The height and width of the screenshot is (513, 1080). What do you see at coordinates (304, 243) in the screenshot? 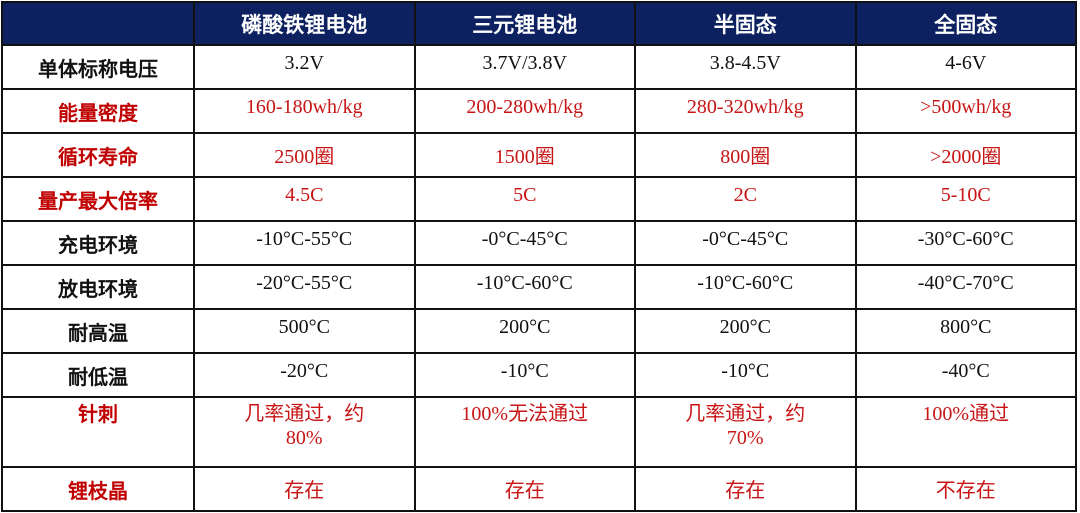
I see `table-cell: -10°C-55°C` at bounding box center [304, 243].